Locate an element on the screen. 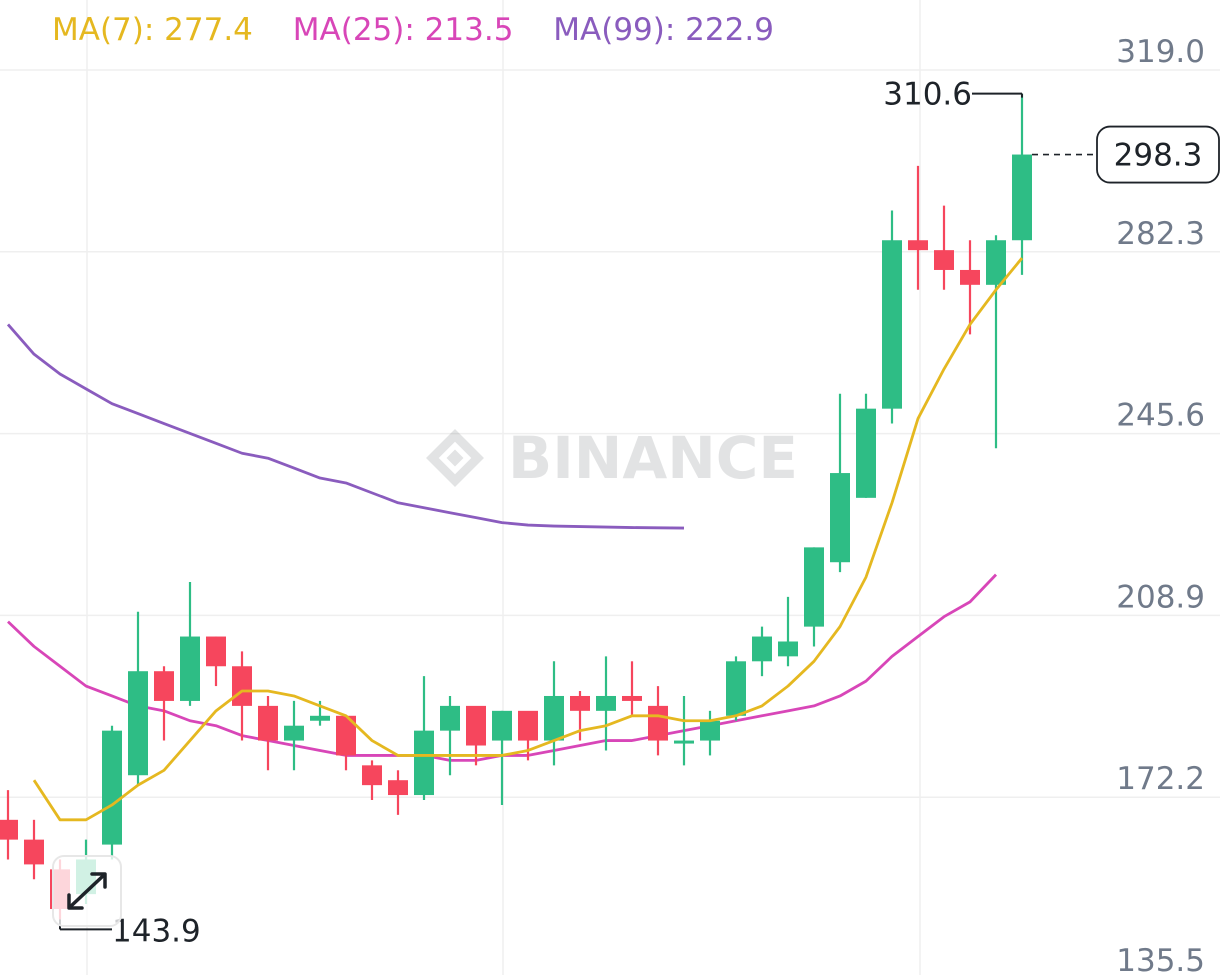  current-price-label: 298.3 is located at coordinates (1158, 156).